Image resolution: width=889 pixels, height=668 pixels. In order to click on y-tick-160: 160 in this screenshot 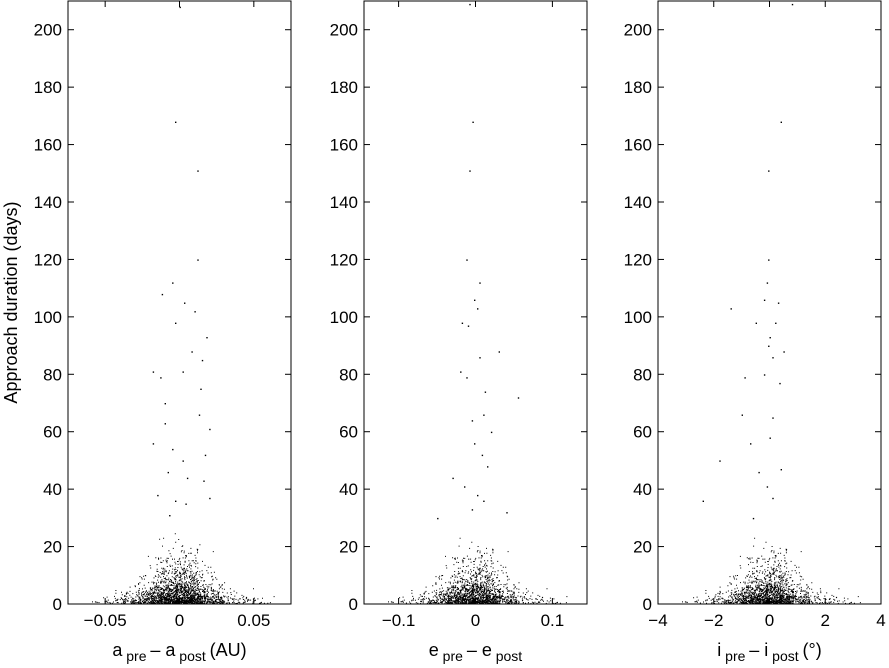, I will do `click(458, 145)`.